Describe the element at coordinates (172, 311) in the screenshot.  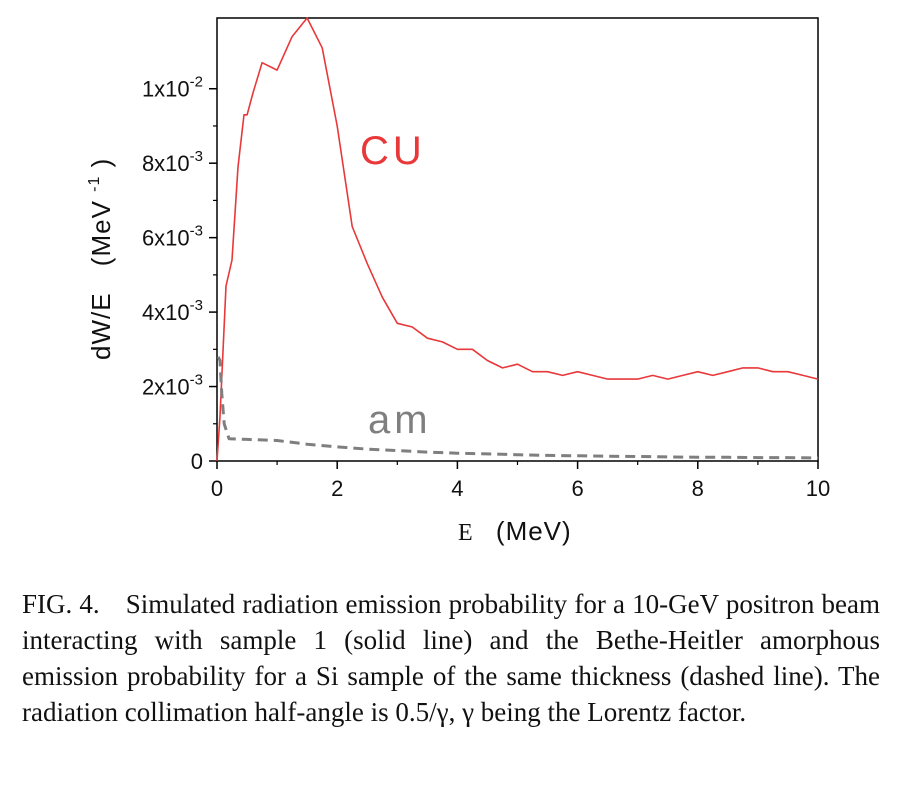
I see `y-tick-label: 4x10⁻³` at that location.